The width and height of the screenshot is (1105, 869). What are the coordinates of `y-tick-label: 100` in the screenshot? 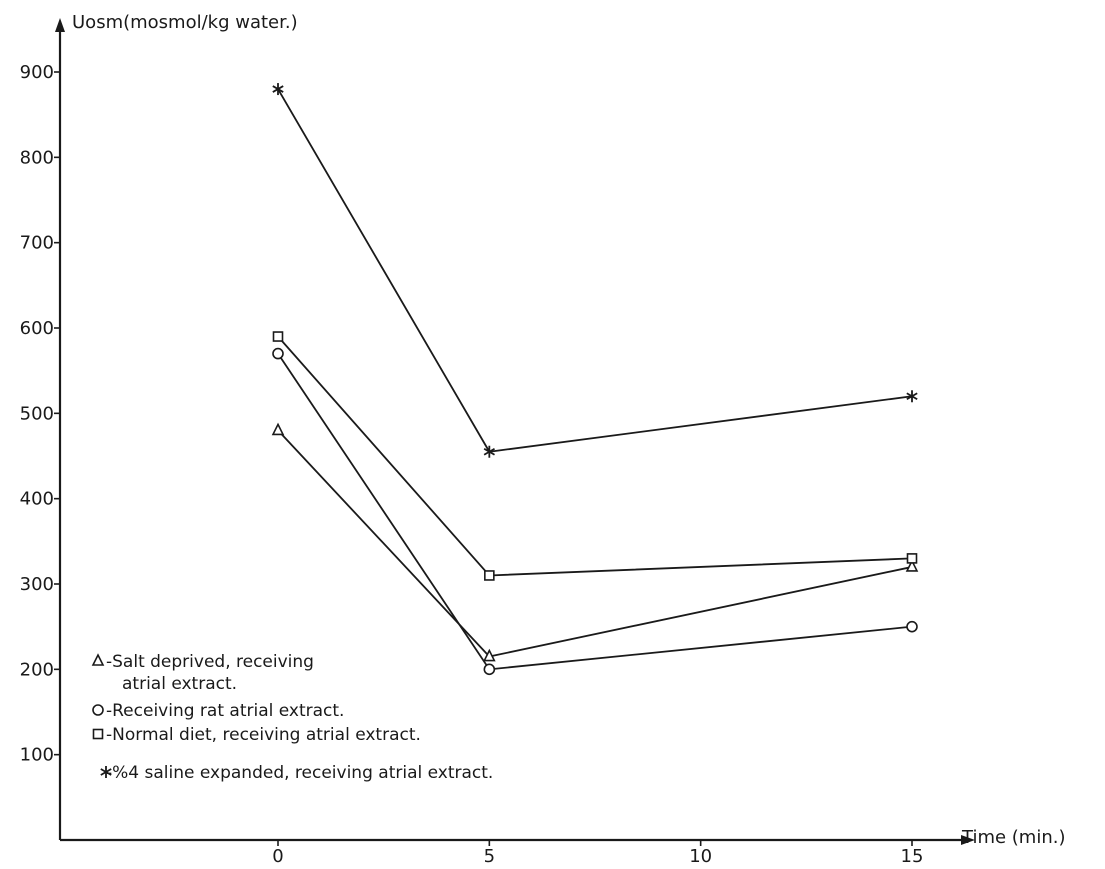 It's located at (37, 755).